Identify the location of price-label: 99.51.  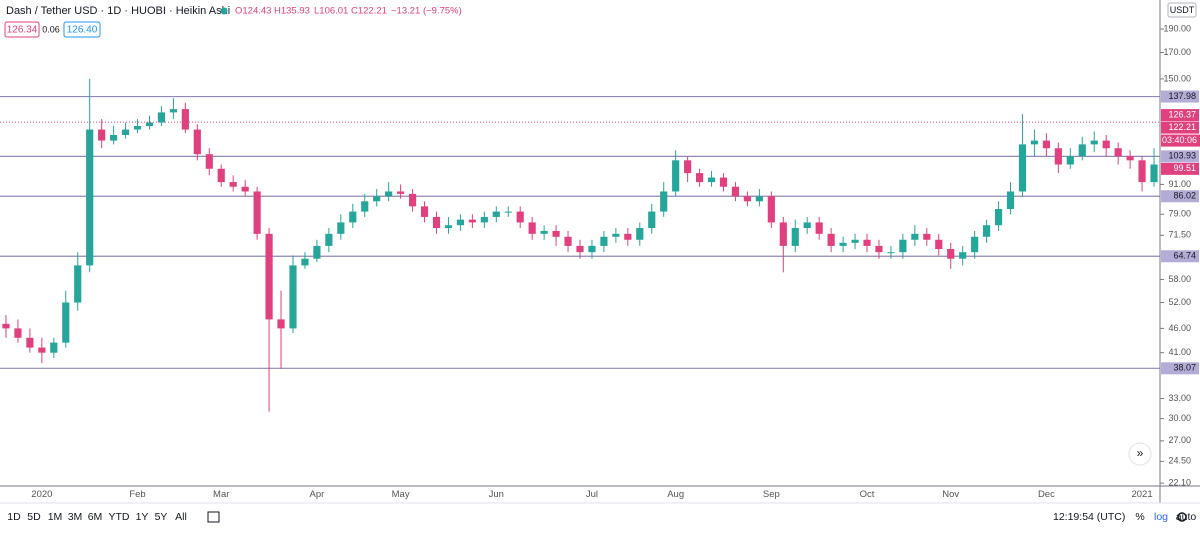
(1184, 168).